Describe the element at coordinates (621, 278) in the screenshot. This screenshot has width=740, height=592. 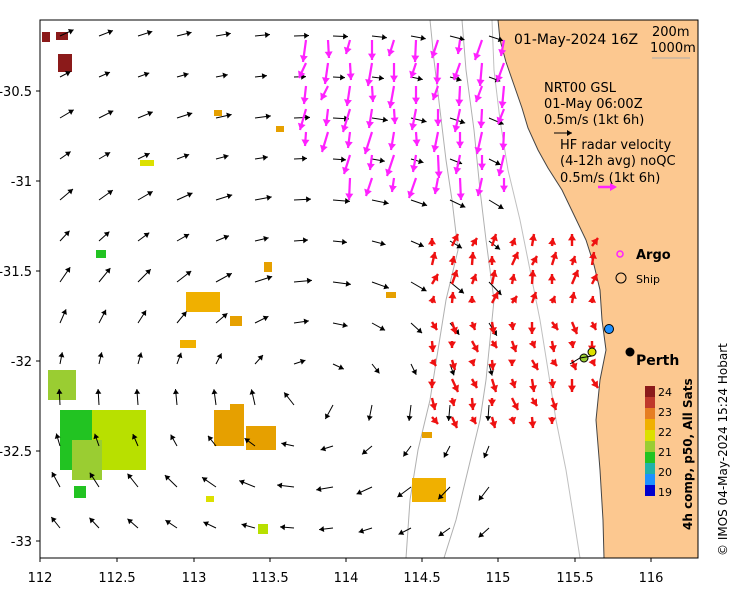
I see `ship-legend-icon` at that location.